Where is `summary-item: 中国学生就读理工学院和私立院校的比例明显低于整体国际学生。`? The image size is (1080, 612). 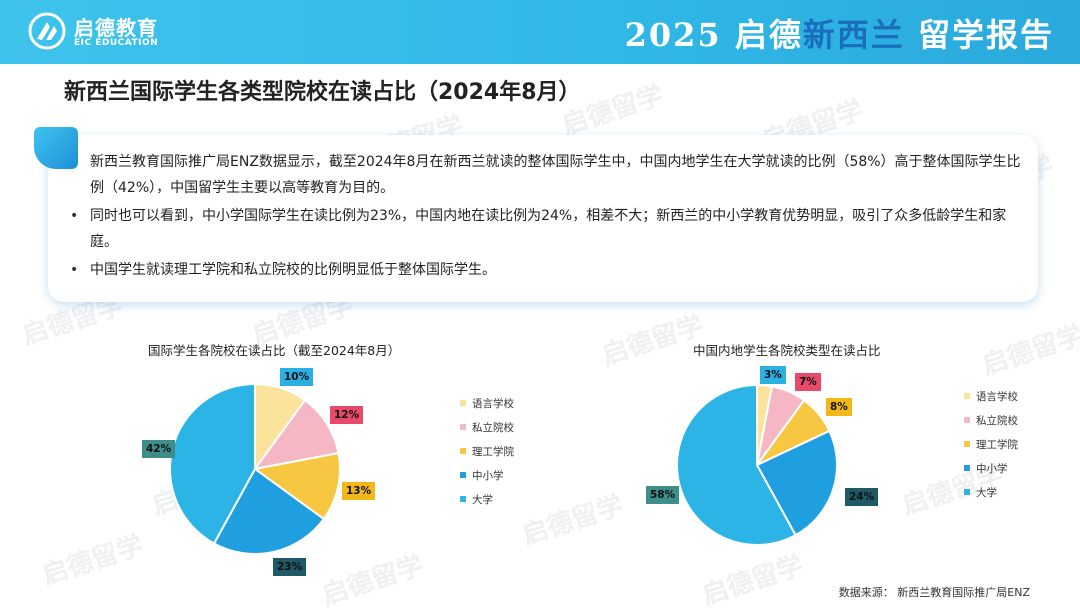
summary-item: 中国学生就读理工学院和私立院校的比例明显低于整体国际学生。 is located at coordinates (546, 270).